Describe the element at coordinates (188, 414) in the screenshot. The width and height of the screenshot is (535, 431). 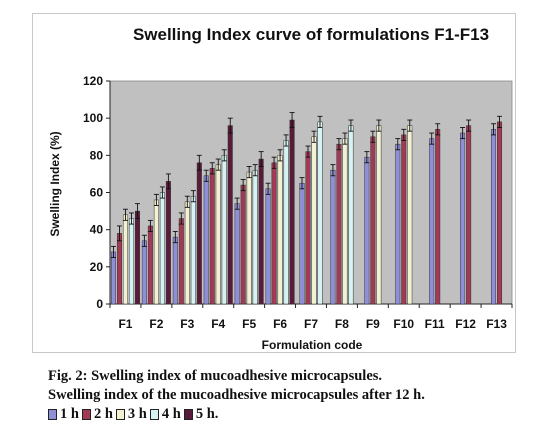
I see `legend-swatch-5h` at that location.